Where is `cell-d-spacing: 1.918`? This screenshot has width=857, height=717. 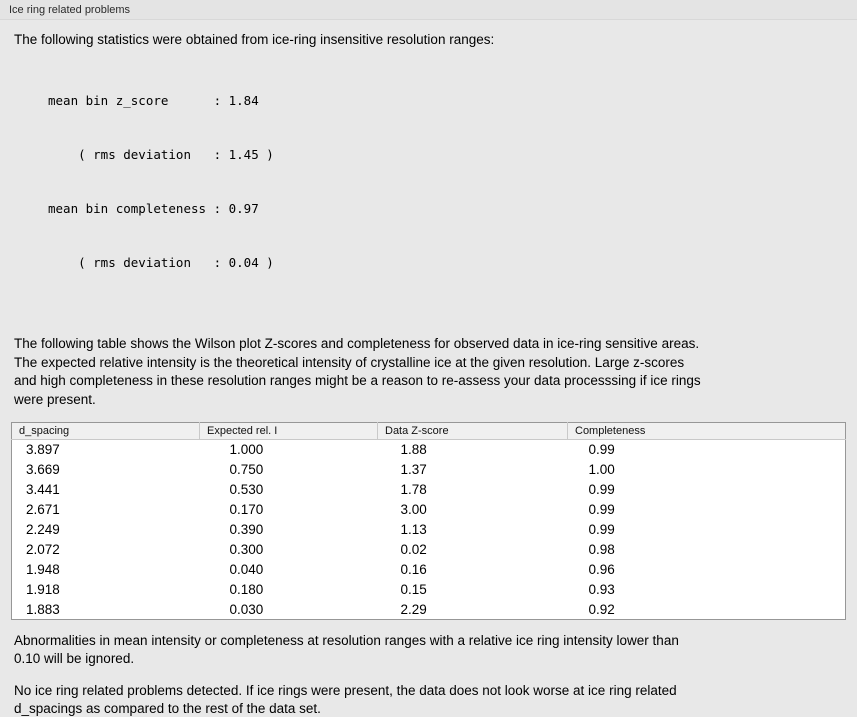
cell-d-spacing: 1.918 is located at coordinates (106, 590).